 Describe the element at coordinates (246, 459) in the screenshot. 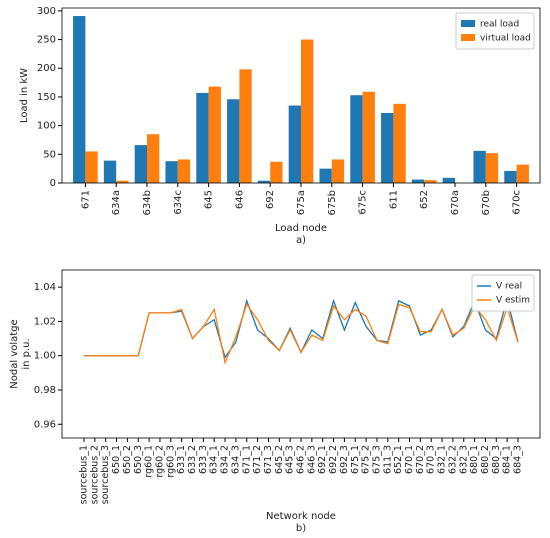

I see `x-tick-label: 671_1` at that location.